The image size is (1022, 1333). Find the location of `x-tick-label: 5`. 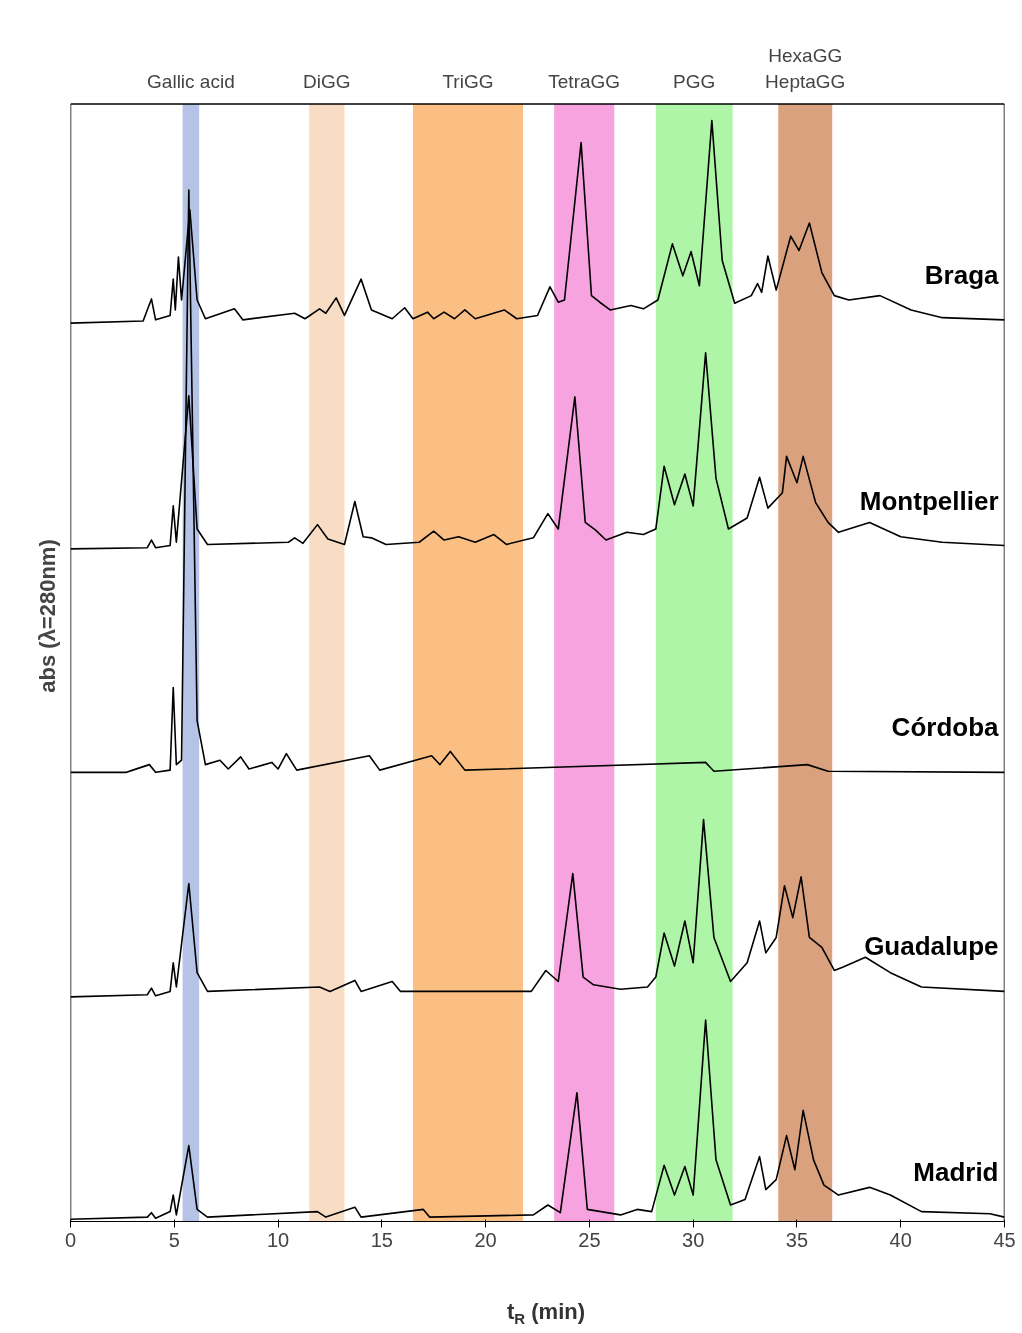

x-tick-label: 5 is located at coordinates (174, 1239).